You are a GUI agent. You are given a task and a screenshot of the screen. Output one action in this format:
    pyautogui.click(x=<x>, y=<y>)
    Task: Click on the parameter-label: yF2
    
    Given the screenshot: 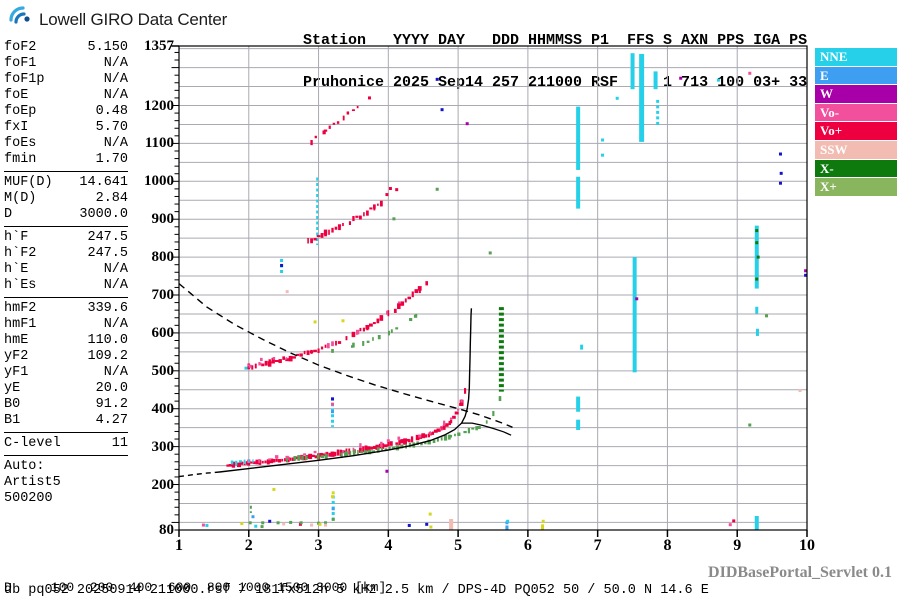 What is the action you would take?
    pyautogui.click(x=16, y=356)
    